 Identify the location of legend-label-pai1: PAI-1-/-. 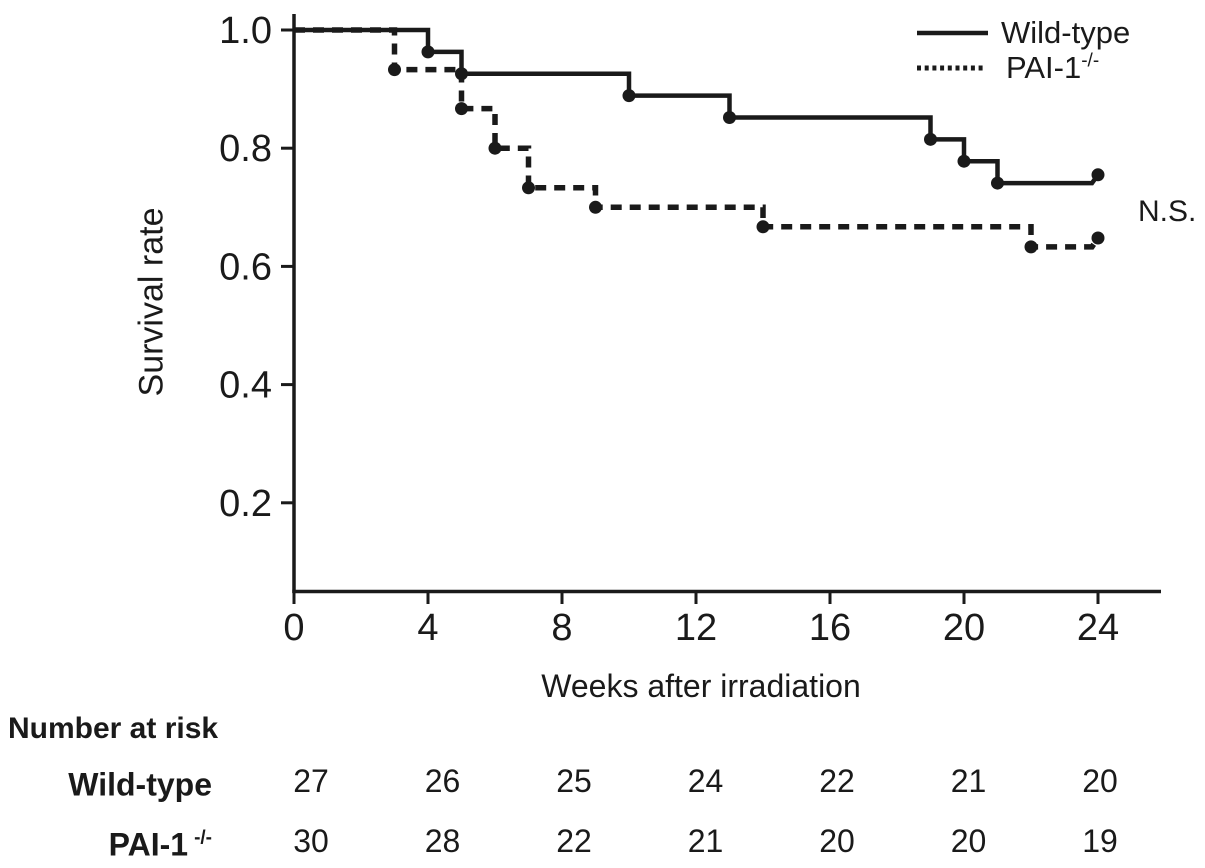
(1052, 68).